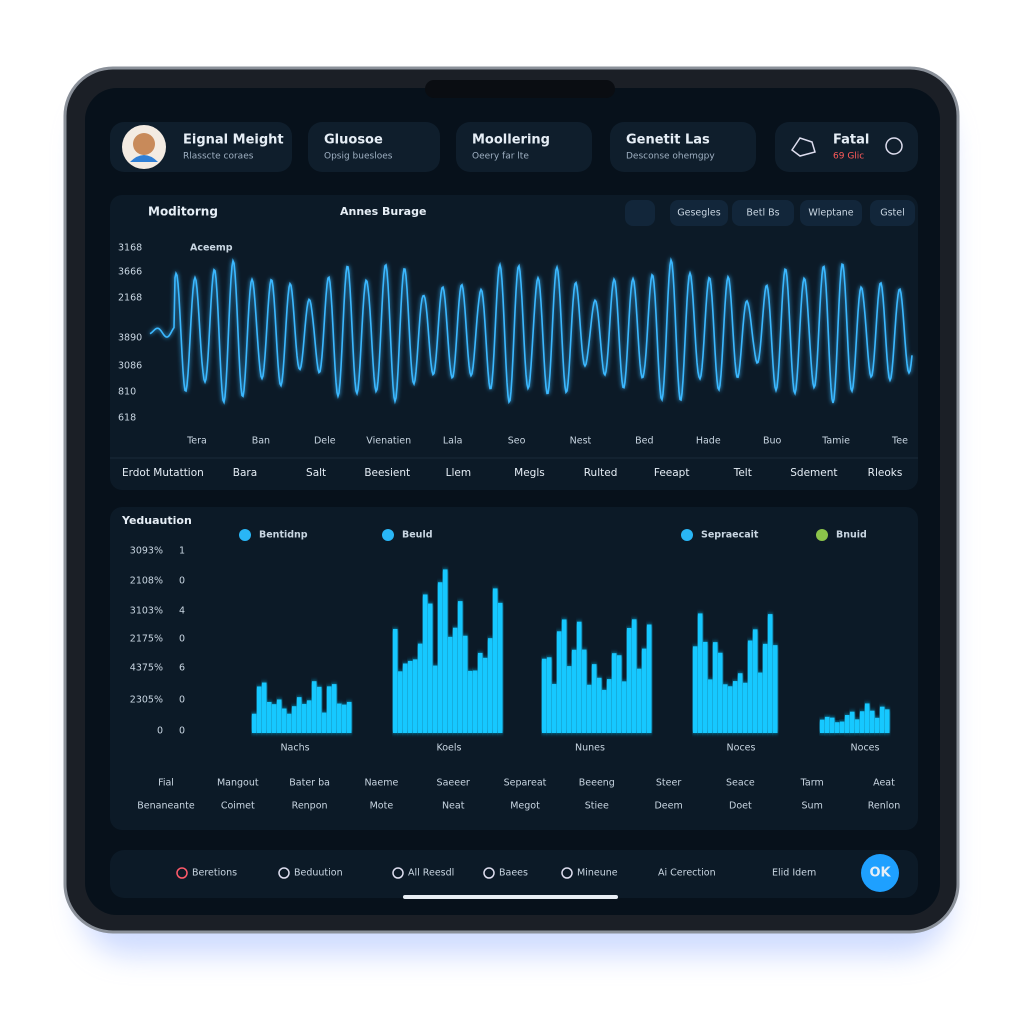 The width and height of the screenshot is (1024, 1028). Describe the element at coordinates (130, 366) in the screenshot. I see `y-axis-label: 3086` at that location.